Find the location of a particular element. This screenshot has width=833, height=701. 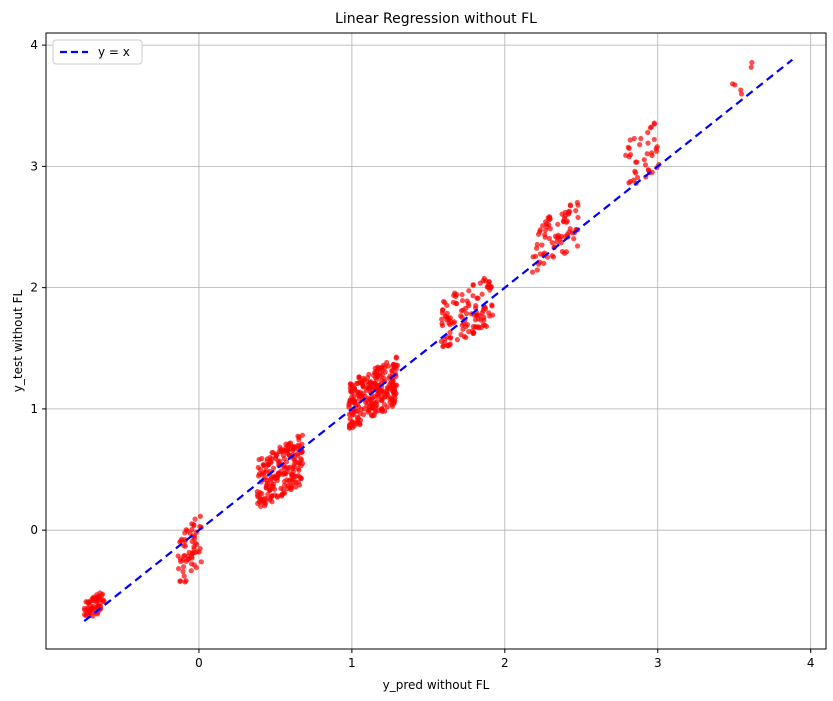

legend-box is located at coordinates (97, 52).